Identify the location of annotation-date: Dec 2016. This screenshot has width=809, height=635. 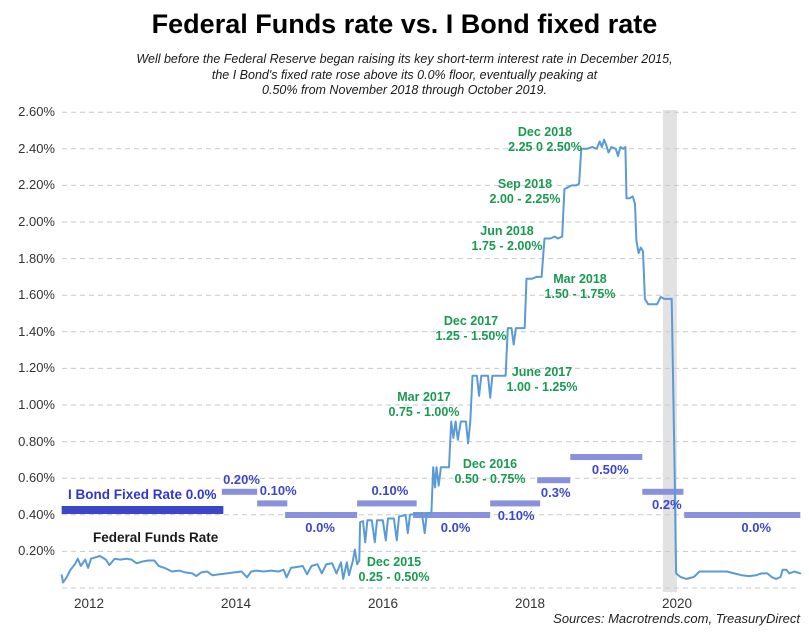
(490, 464).